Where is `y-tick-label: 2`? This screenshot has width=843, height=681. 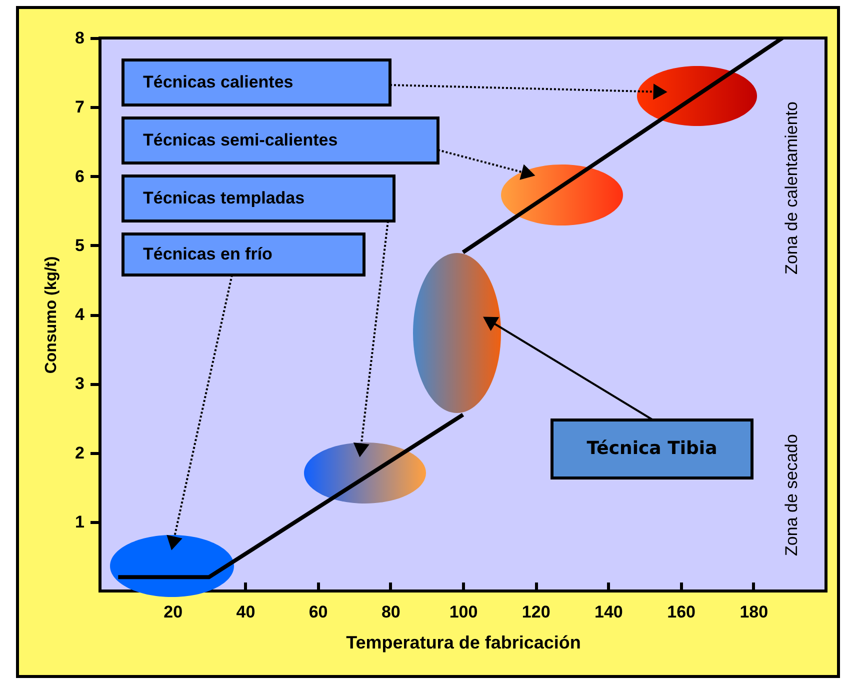 y-tick-label: 2 is located at coordinates (79, 452).